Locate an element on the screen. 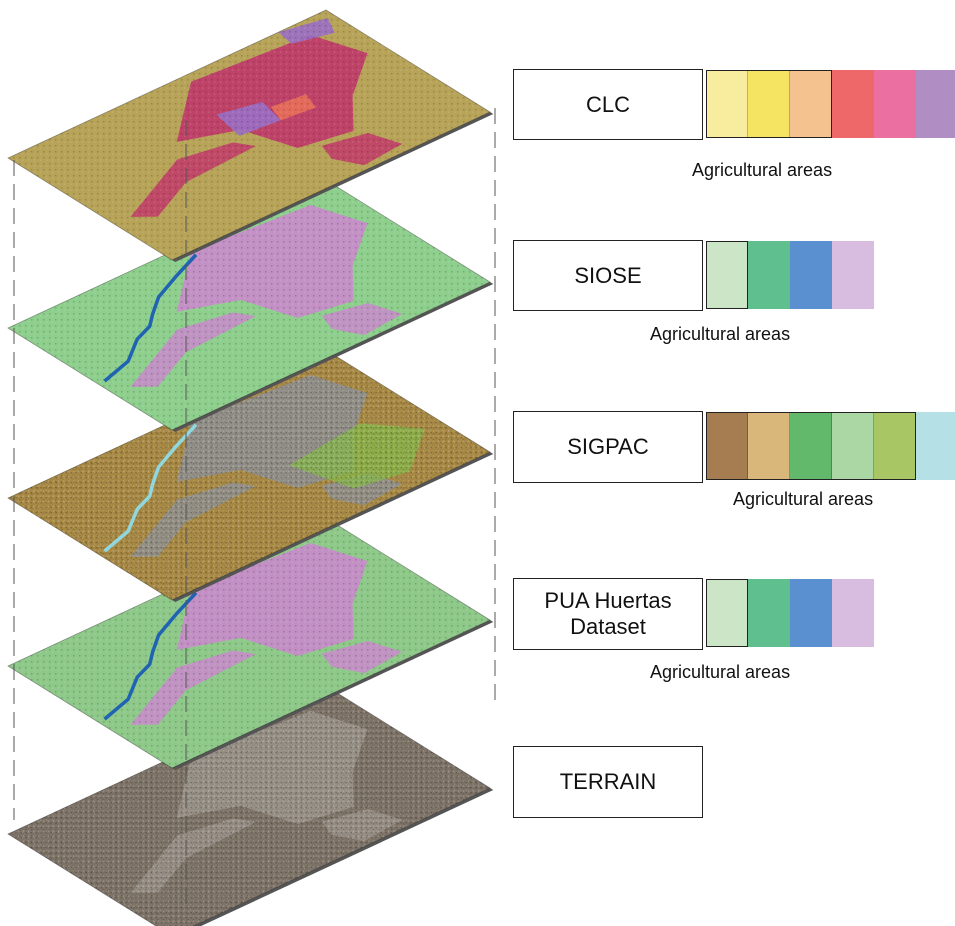 This screenshot has width=955, height=926. label-sigpac: SIGPAC is located at coordinates (608, 447).